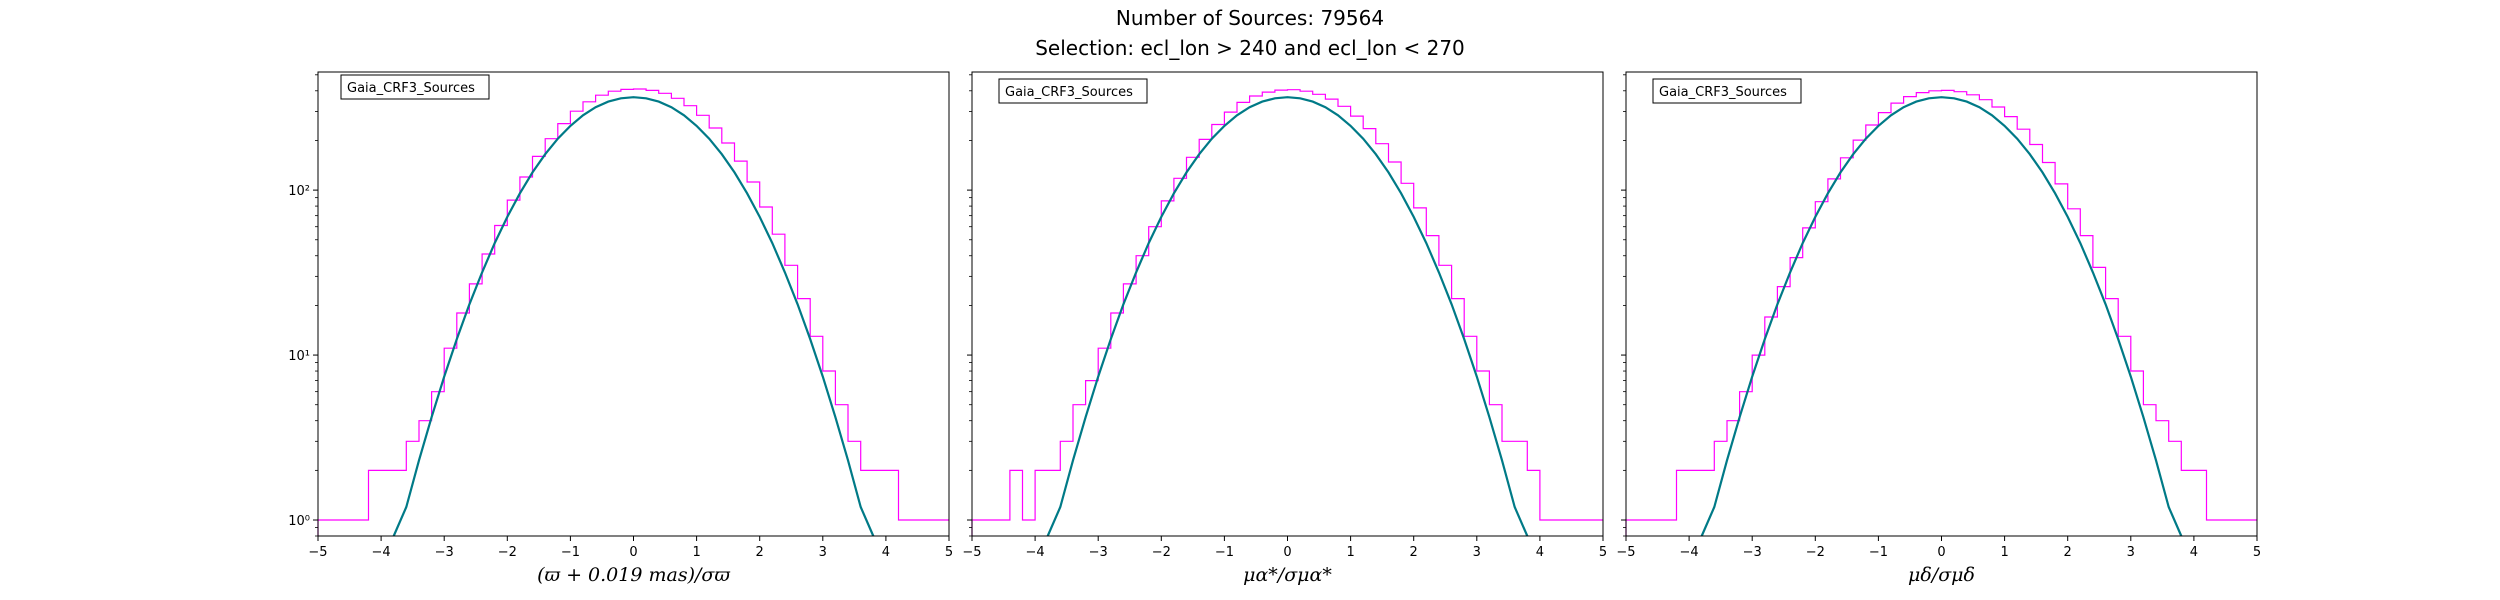 The width and height of the screenshot is (2500, 600). I want to click on y-tick-label: 10⁰, so click(299, 521).